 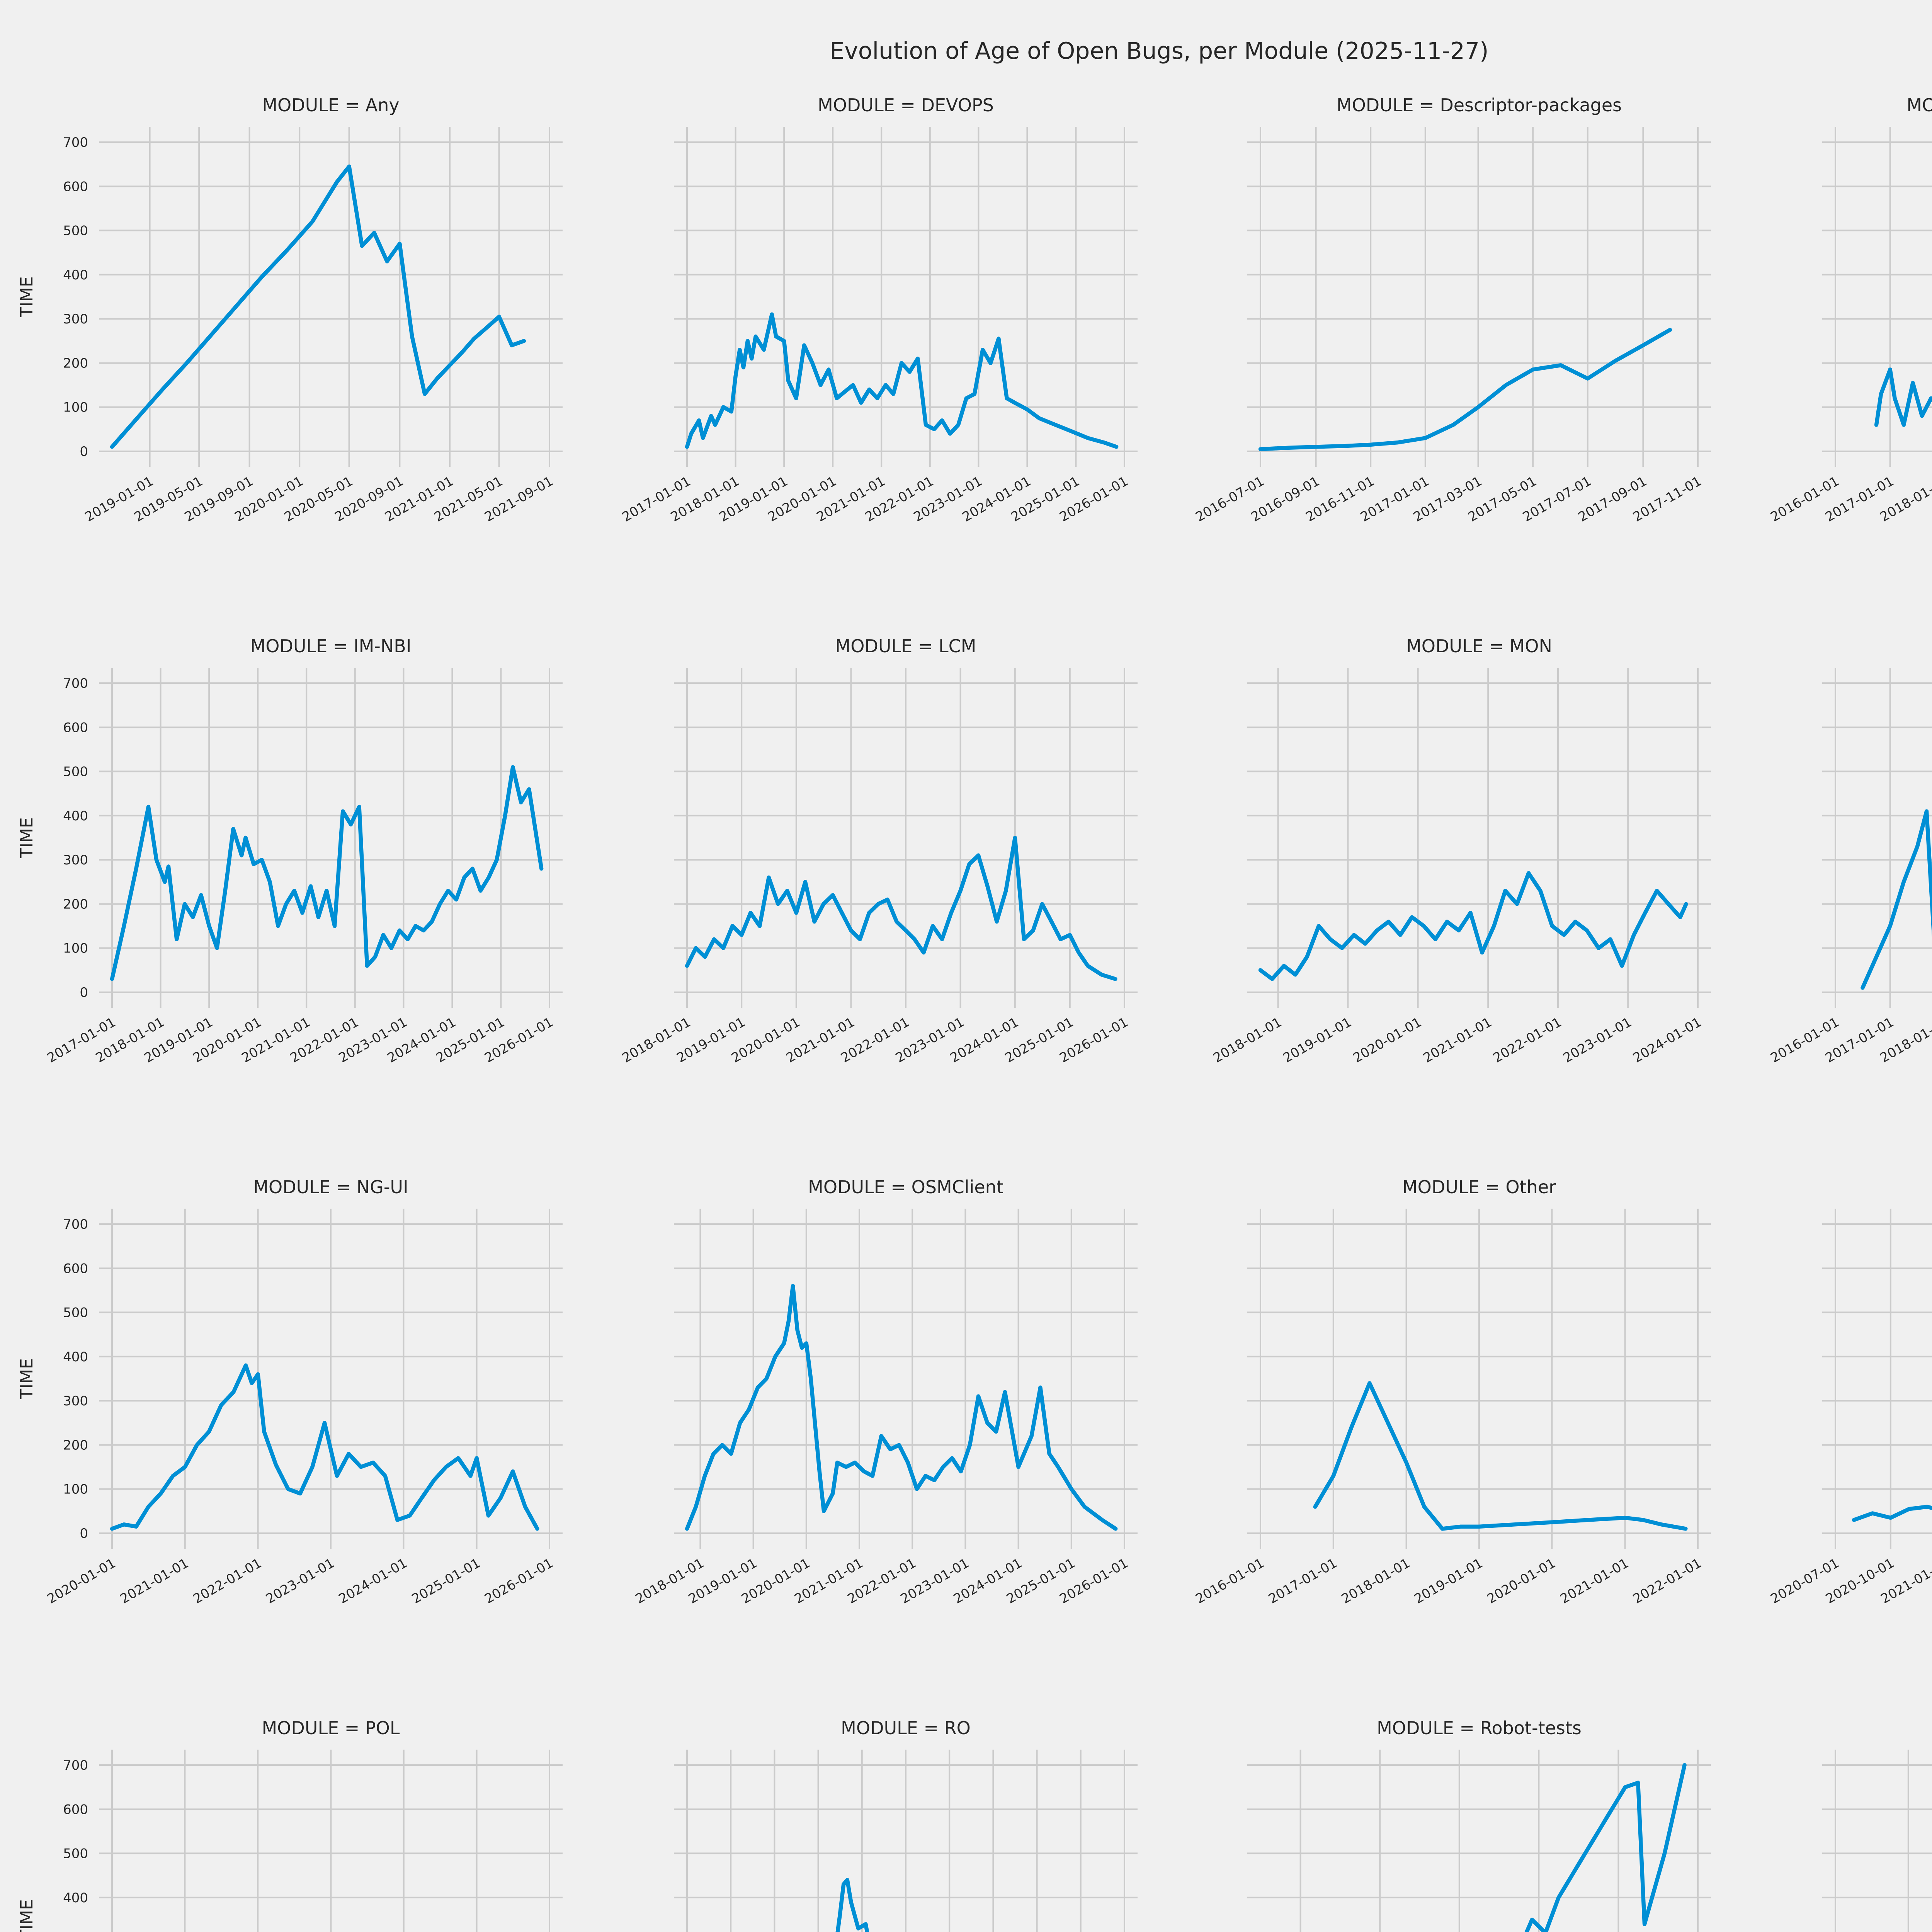 I want to click on facet-title: MODULE = OSMClient, so click(x=905, y=1187).